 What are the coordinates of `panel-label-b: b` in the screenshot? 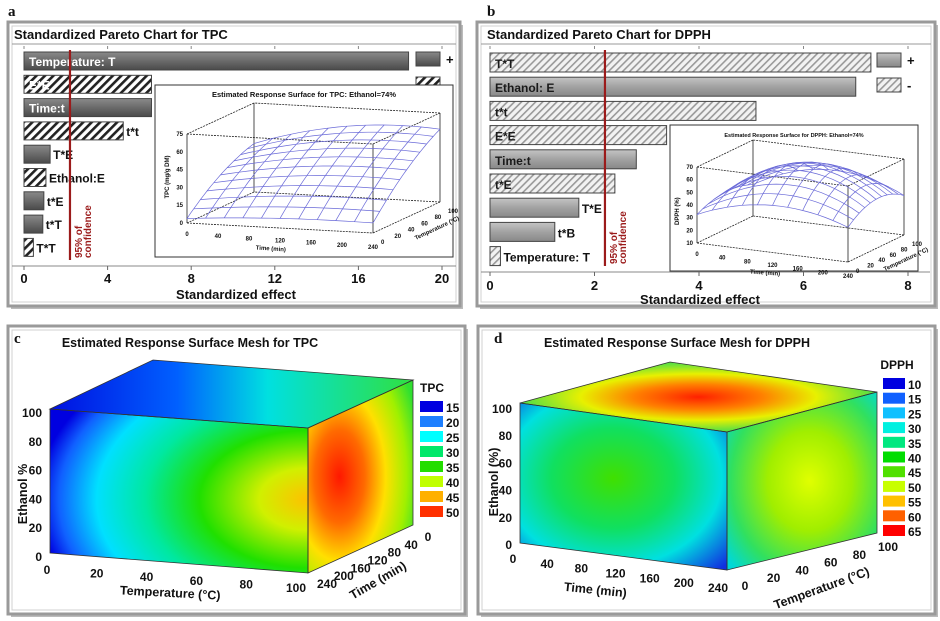 It's located at (491, 12).